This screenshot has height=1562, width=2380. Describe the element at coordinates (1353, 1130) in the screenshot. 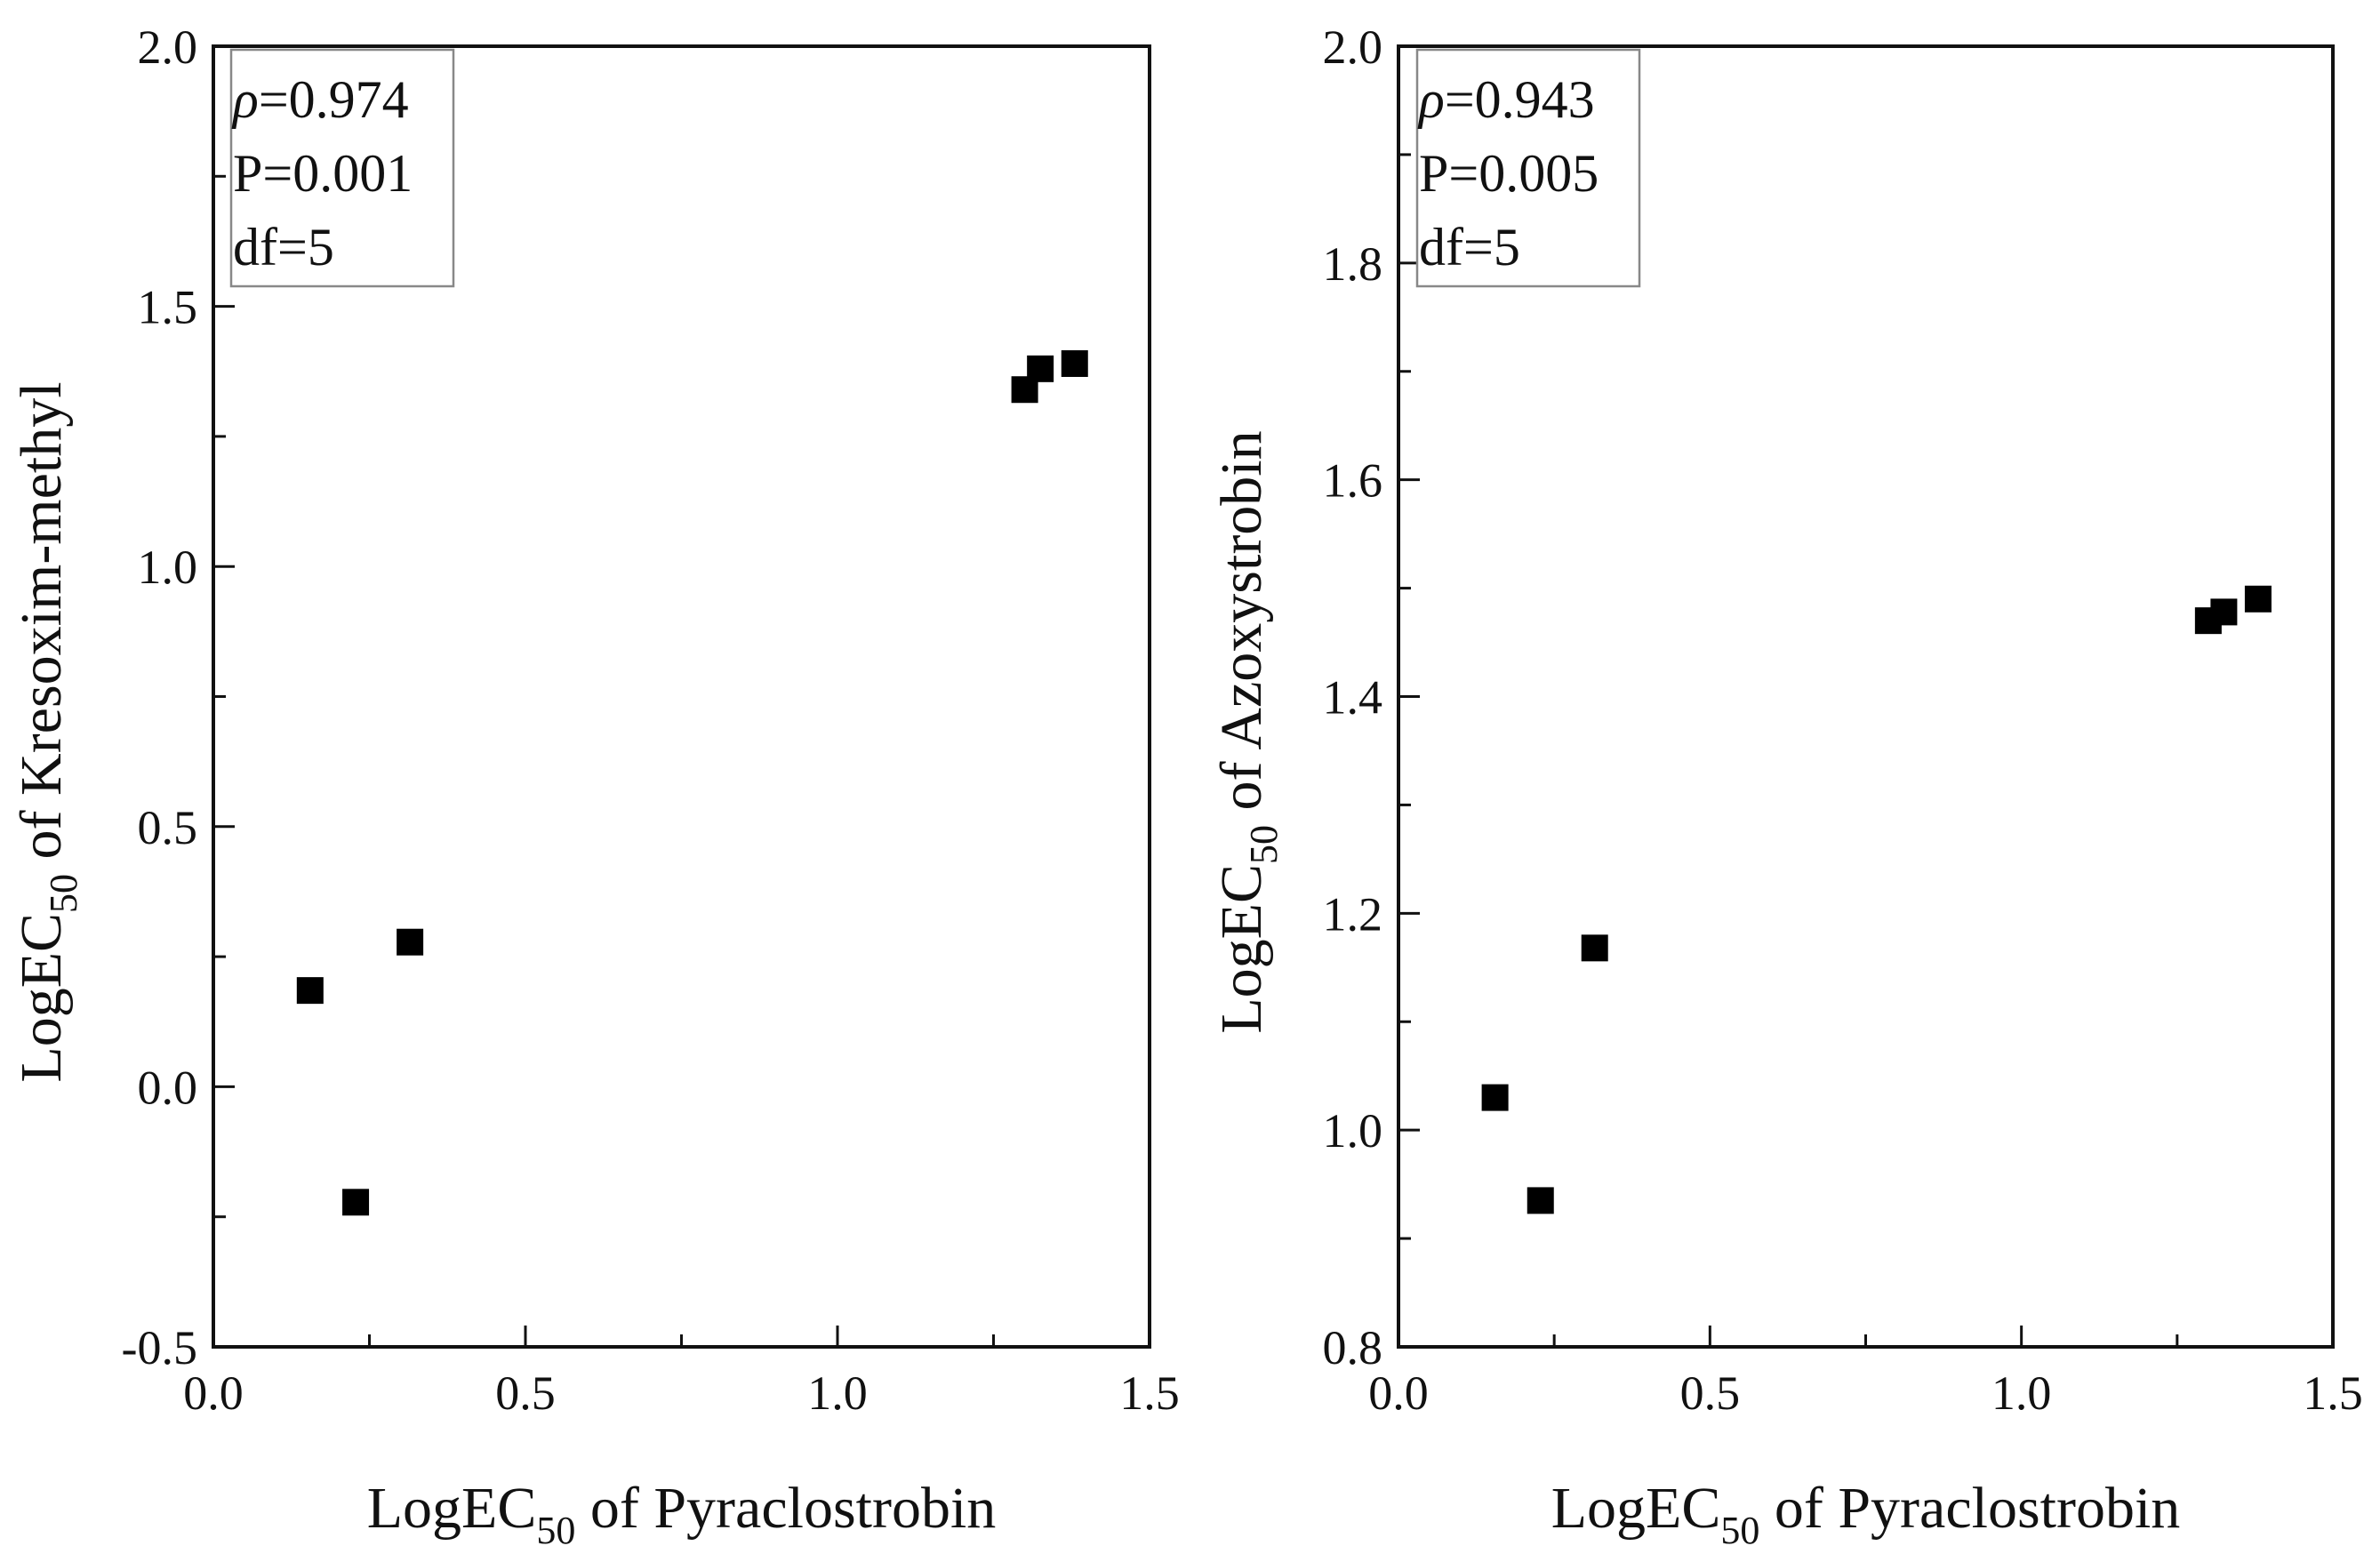

I see `chart2-y-tick-label: 1.0` at that location.